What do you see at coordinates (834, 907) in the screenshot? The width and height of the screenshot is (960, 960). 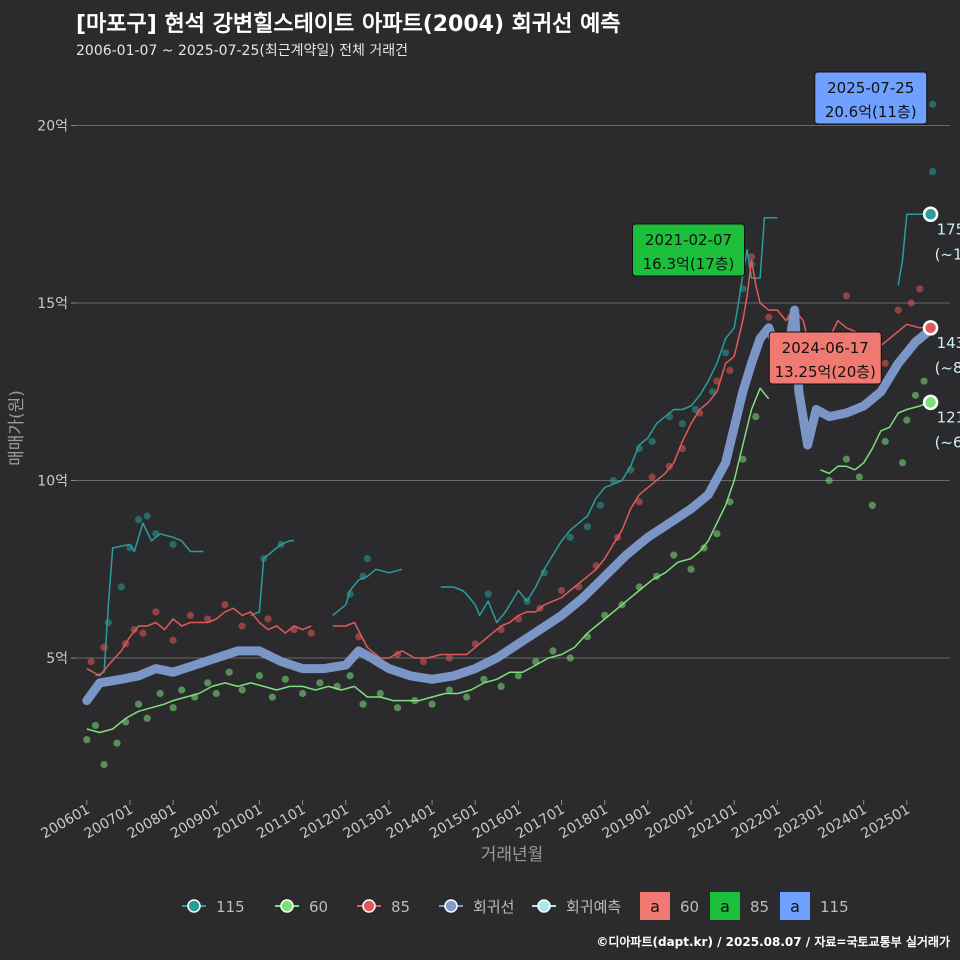 I see `legend-fill-label: 115` at bounding box center [834, 907].